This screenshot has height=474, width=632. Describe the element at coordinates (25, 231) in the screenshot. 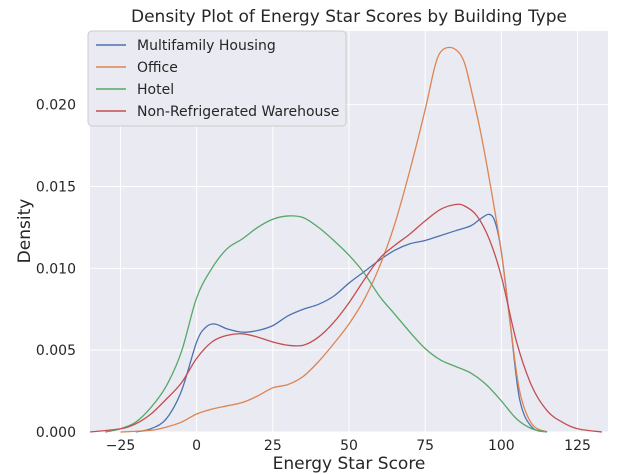

I see `y-axis-label: Density` at that location.